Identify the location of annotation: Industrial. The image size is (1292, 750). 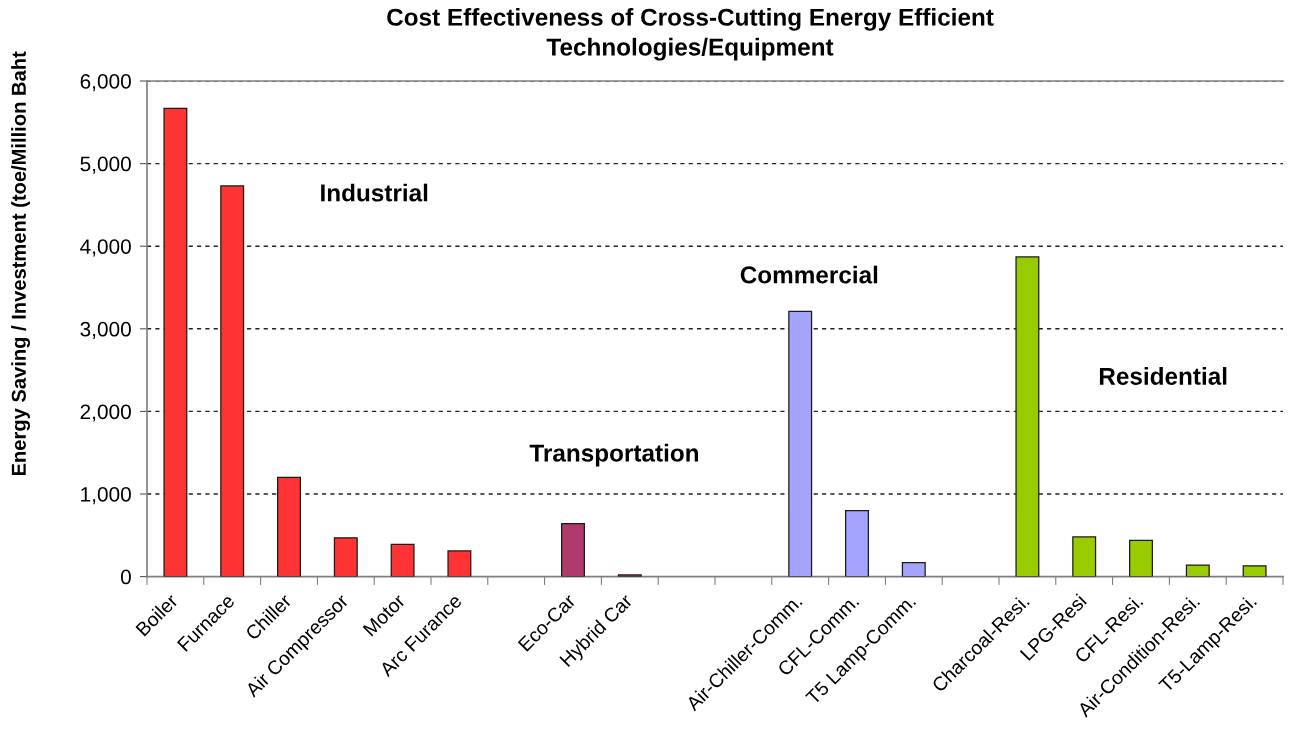
(374, 192).